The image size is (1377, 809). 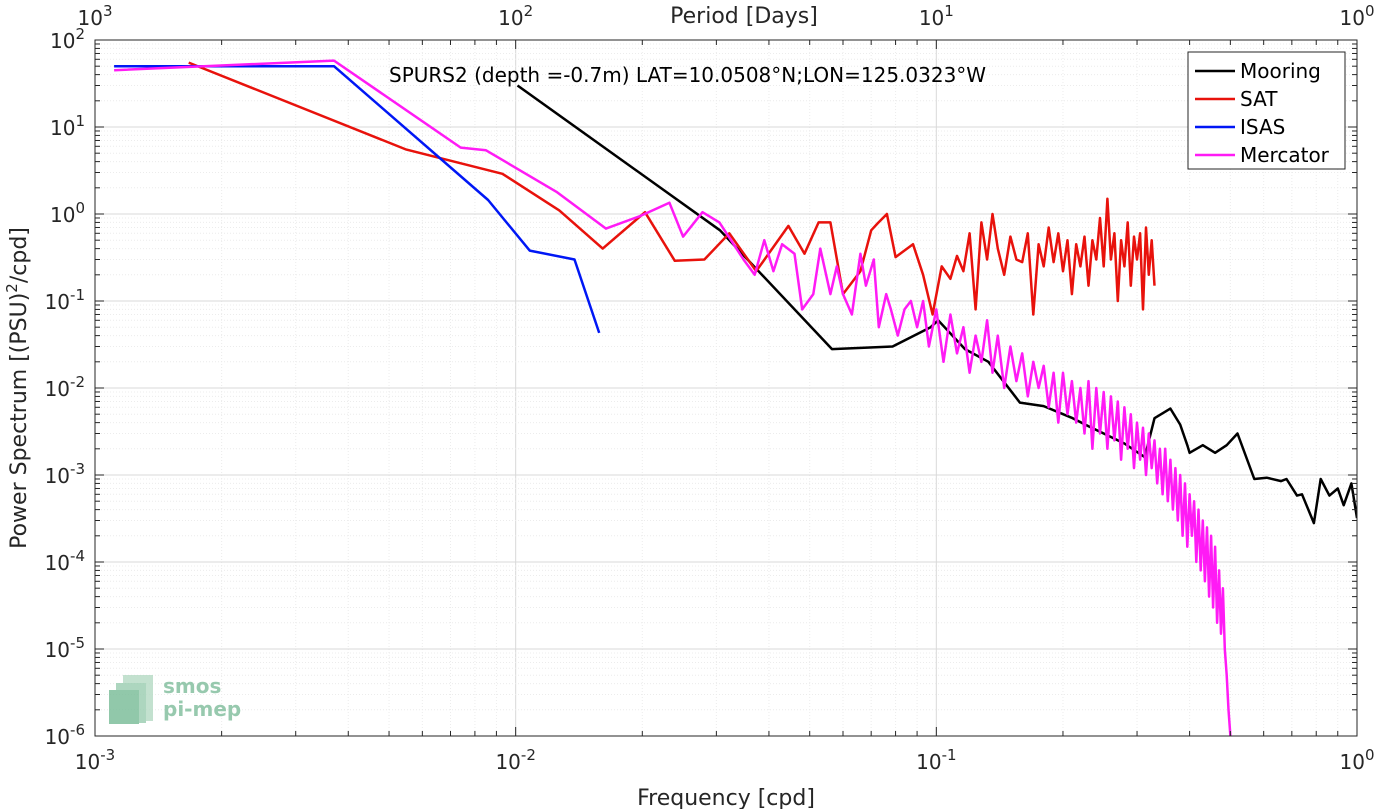 I want to click on y-tick-label: 10¹, so click(x=67, y=126).